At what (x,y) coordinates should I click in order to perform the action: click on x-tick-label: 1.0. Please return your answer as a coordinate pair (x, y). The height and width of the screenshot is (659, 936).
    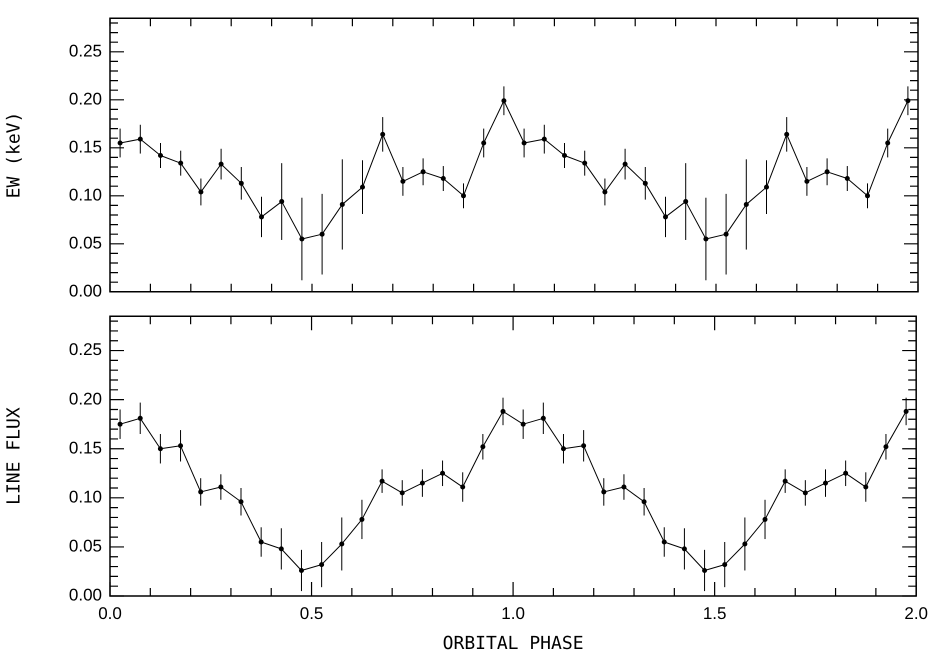
    Looking at the image, I should click on (513, 613).